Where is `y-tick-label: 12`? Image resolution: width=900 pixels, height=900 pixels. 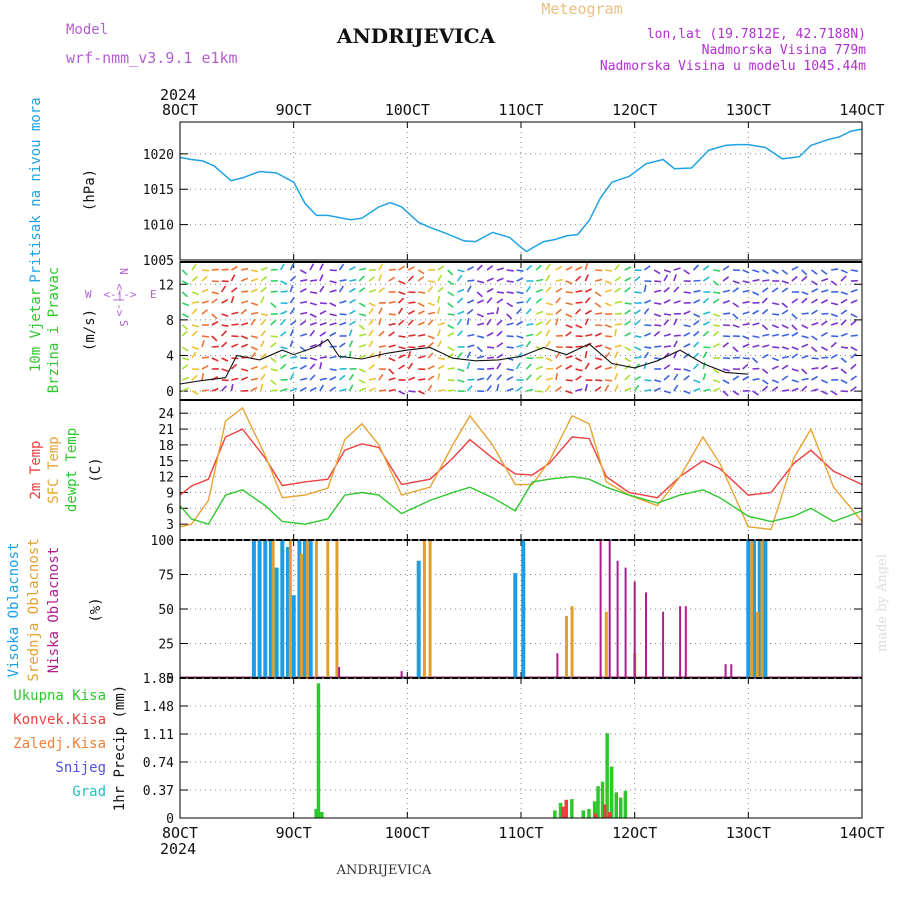
y-tick-label: 12 is located at coordinates (166, 285).